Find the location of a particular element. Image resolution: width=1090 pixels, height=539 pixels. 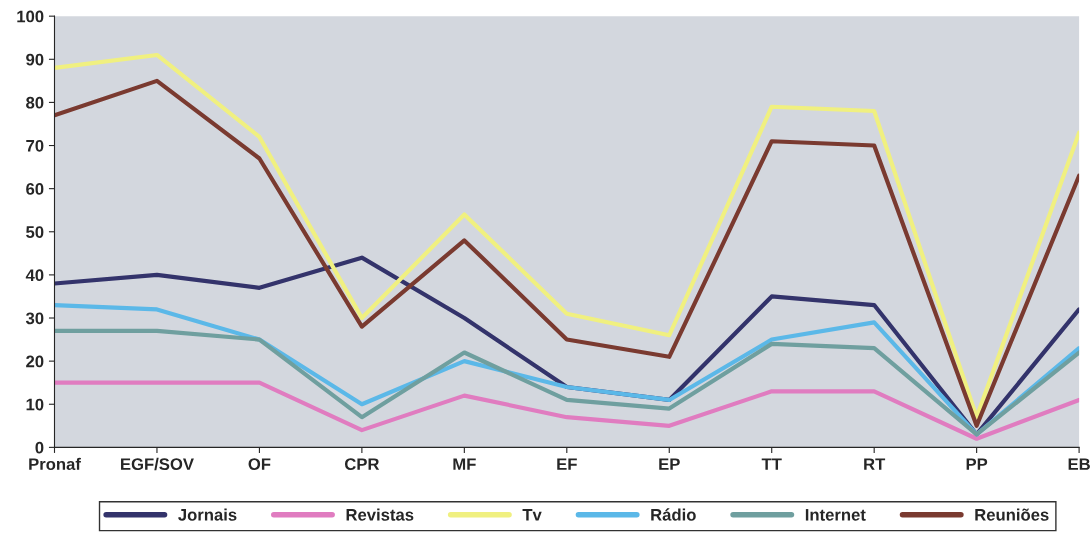

x-tick-label: CPR is located at coordinates (362, 464).